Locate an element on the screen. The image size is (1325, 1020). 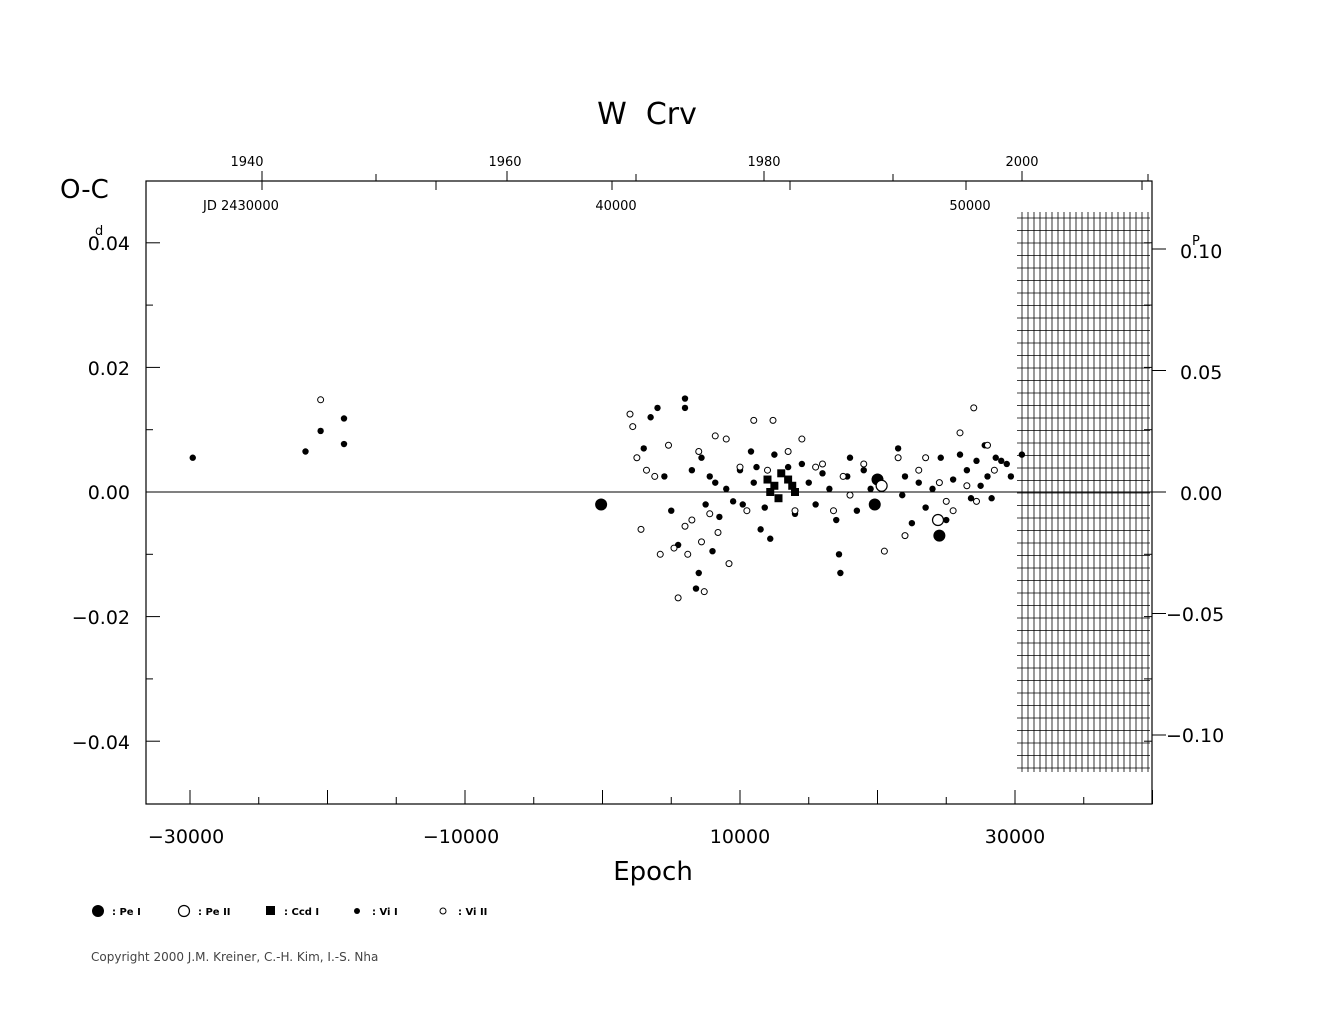
right-tick-label: −0.10 is located at coordinates (1195, 736).